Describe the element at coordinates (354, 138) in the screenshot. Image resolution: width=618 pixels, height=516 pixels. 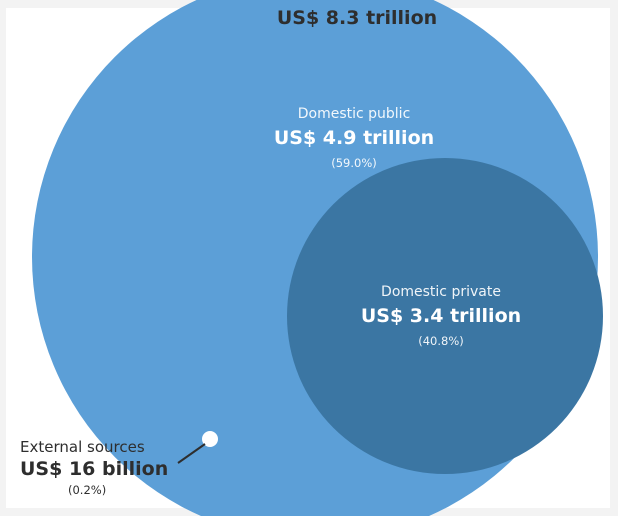
I see `domestic-public-amount: US$ 4.9 trillion` at that location.